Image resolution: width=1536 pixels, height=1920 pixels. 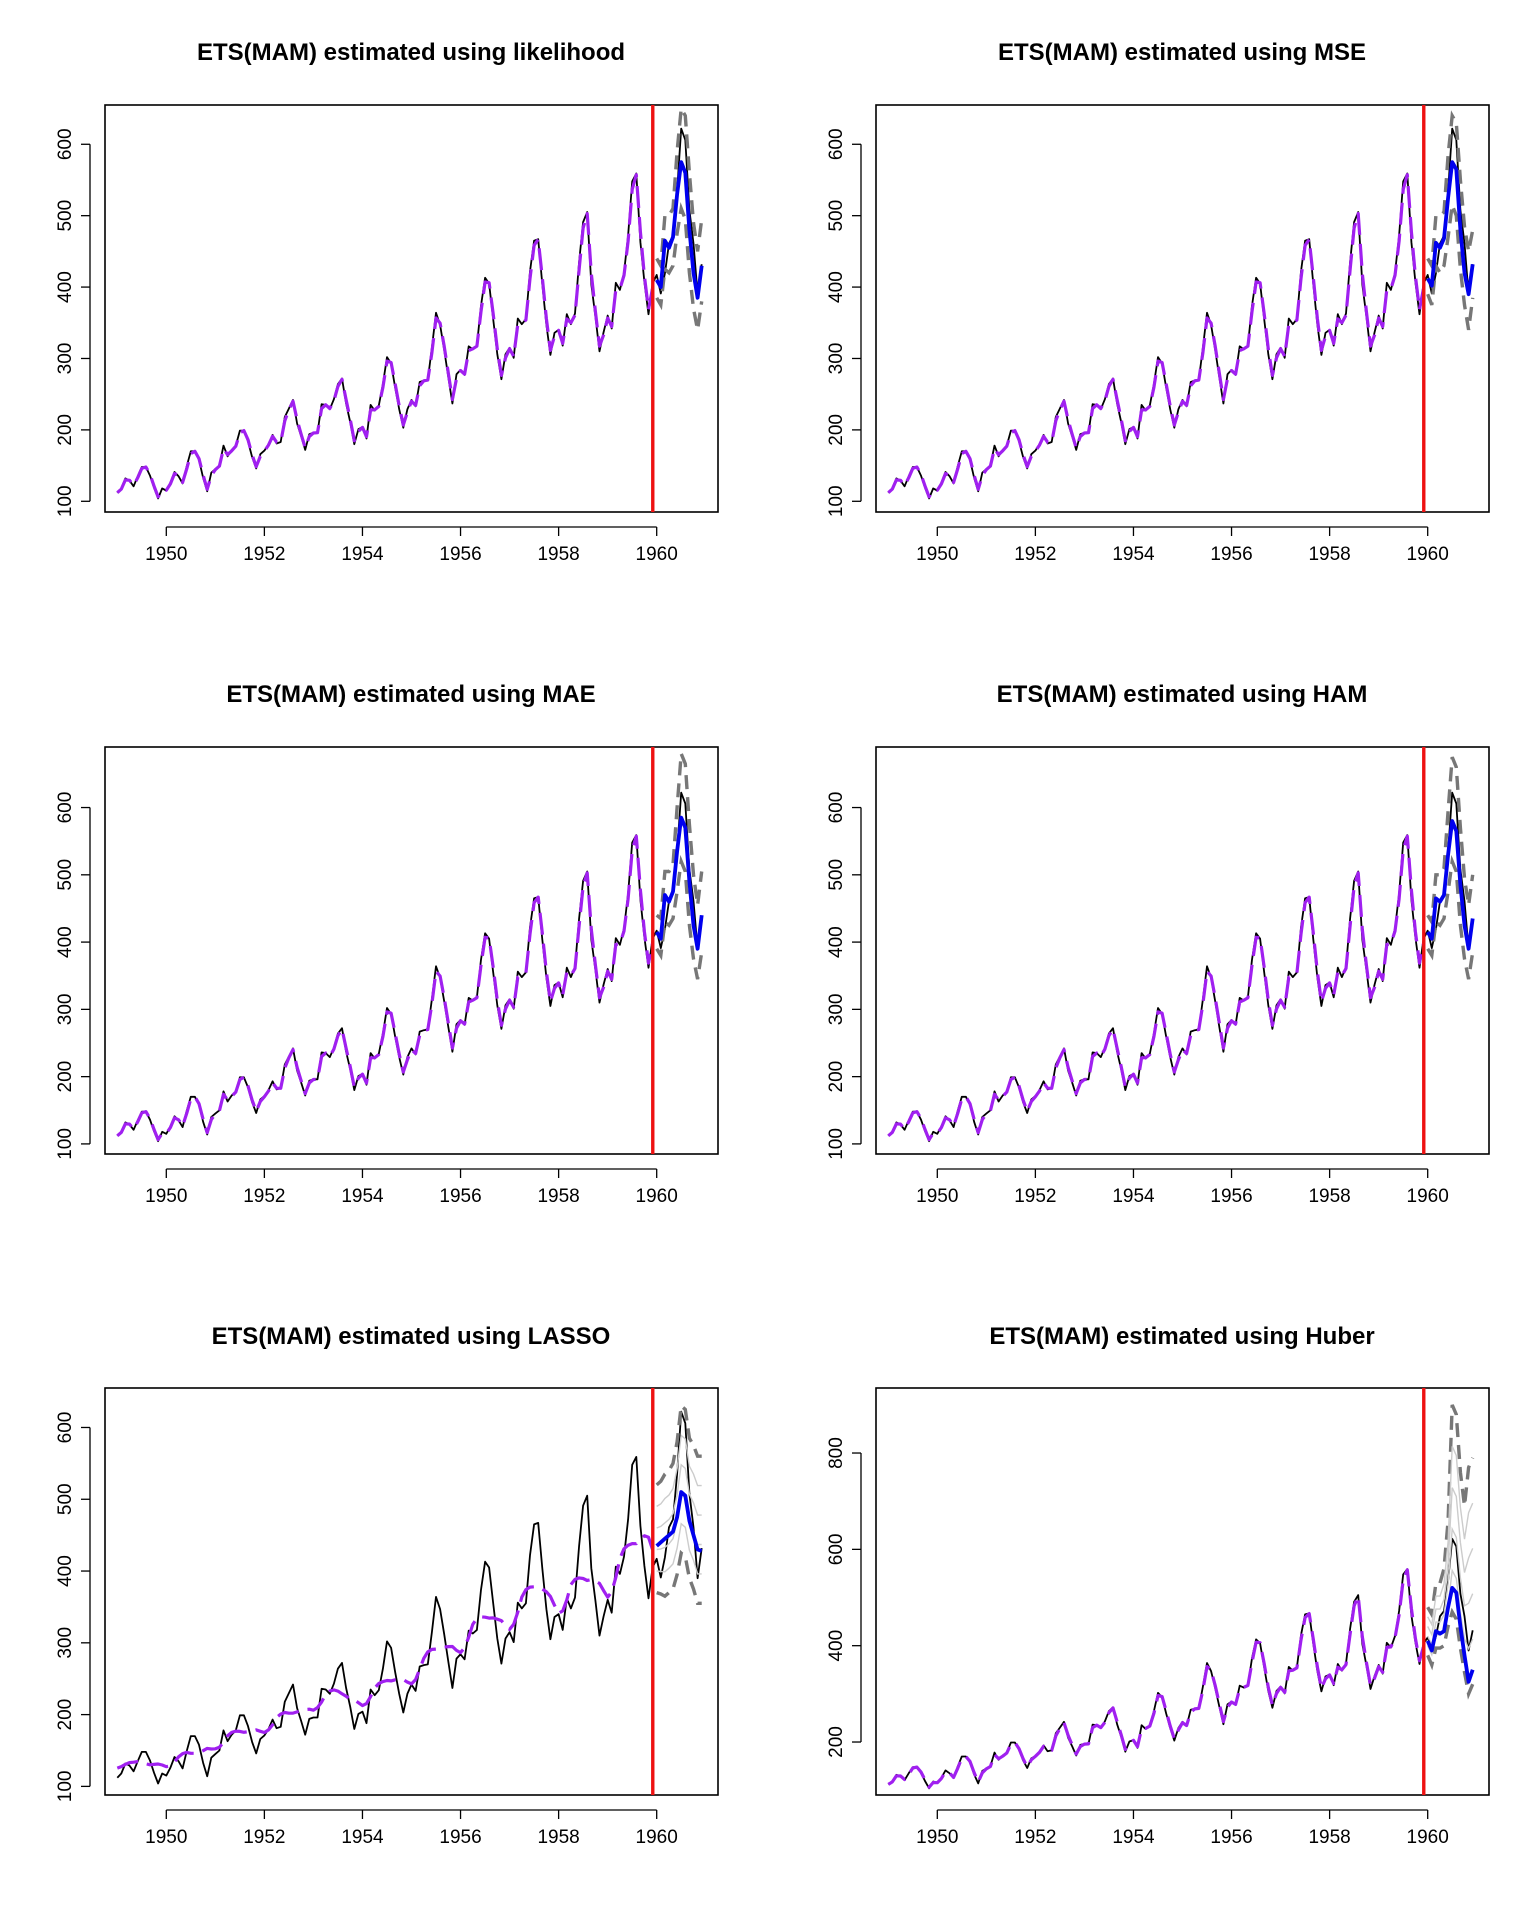 I want to click on y-tick-label: 800, so click(x=836, y=1453).